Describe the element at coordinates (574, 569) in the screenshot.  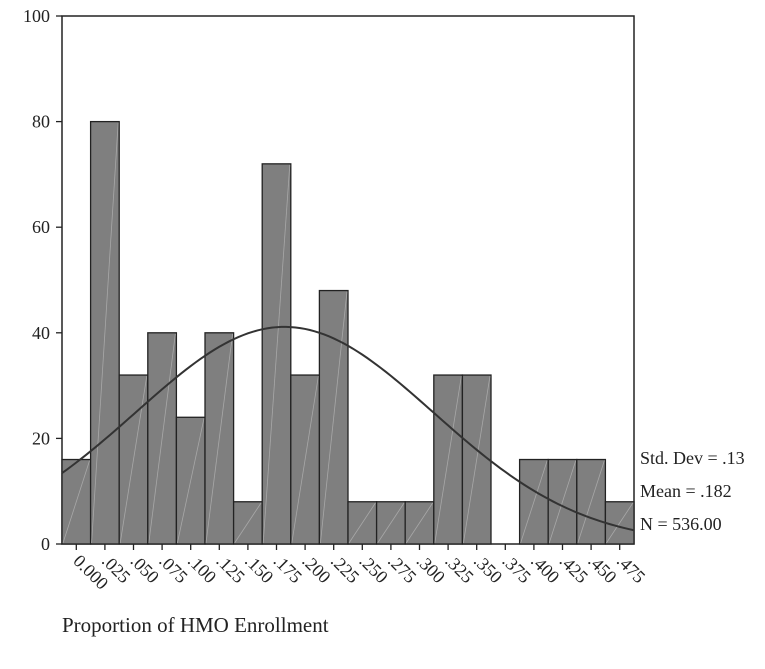
I see `x-tick-label: .425` at that location.